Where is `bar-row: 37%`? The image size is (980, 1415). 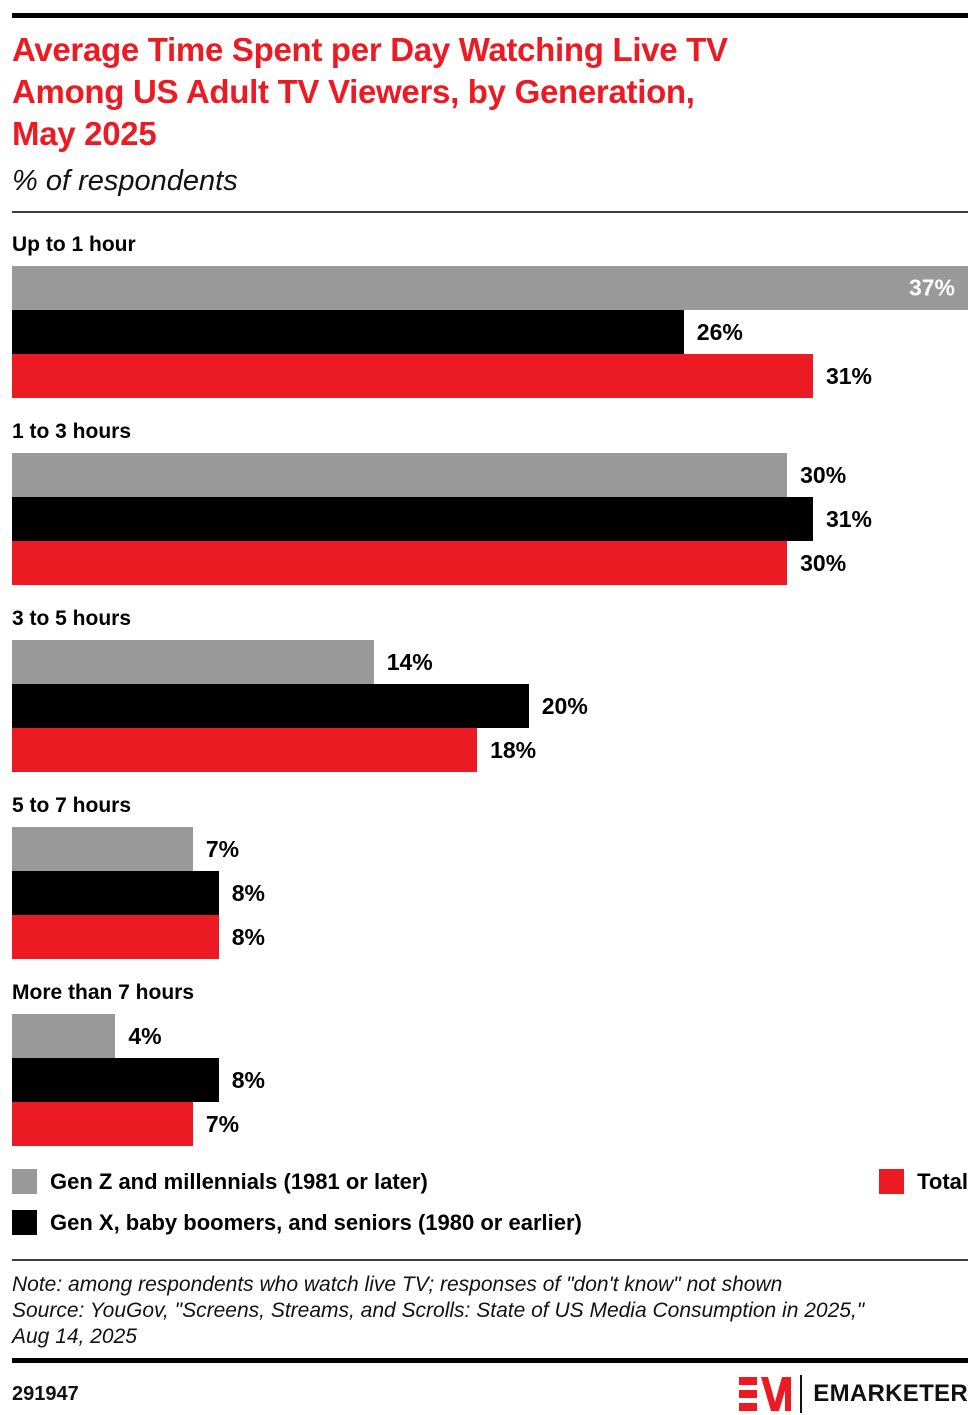 bar-row: 37% is located at coordinates (490, 288).